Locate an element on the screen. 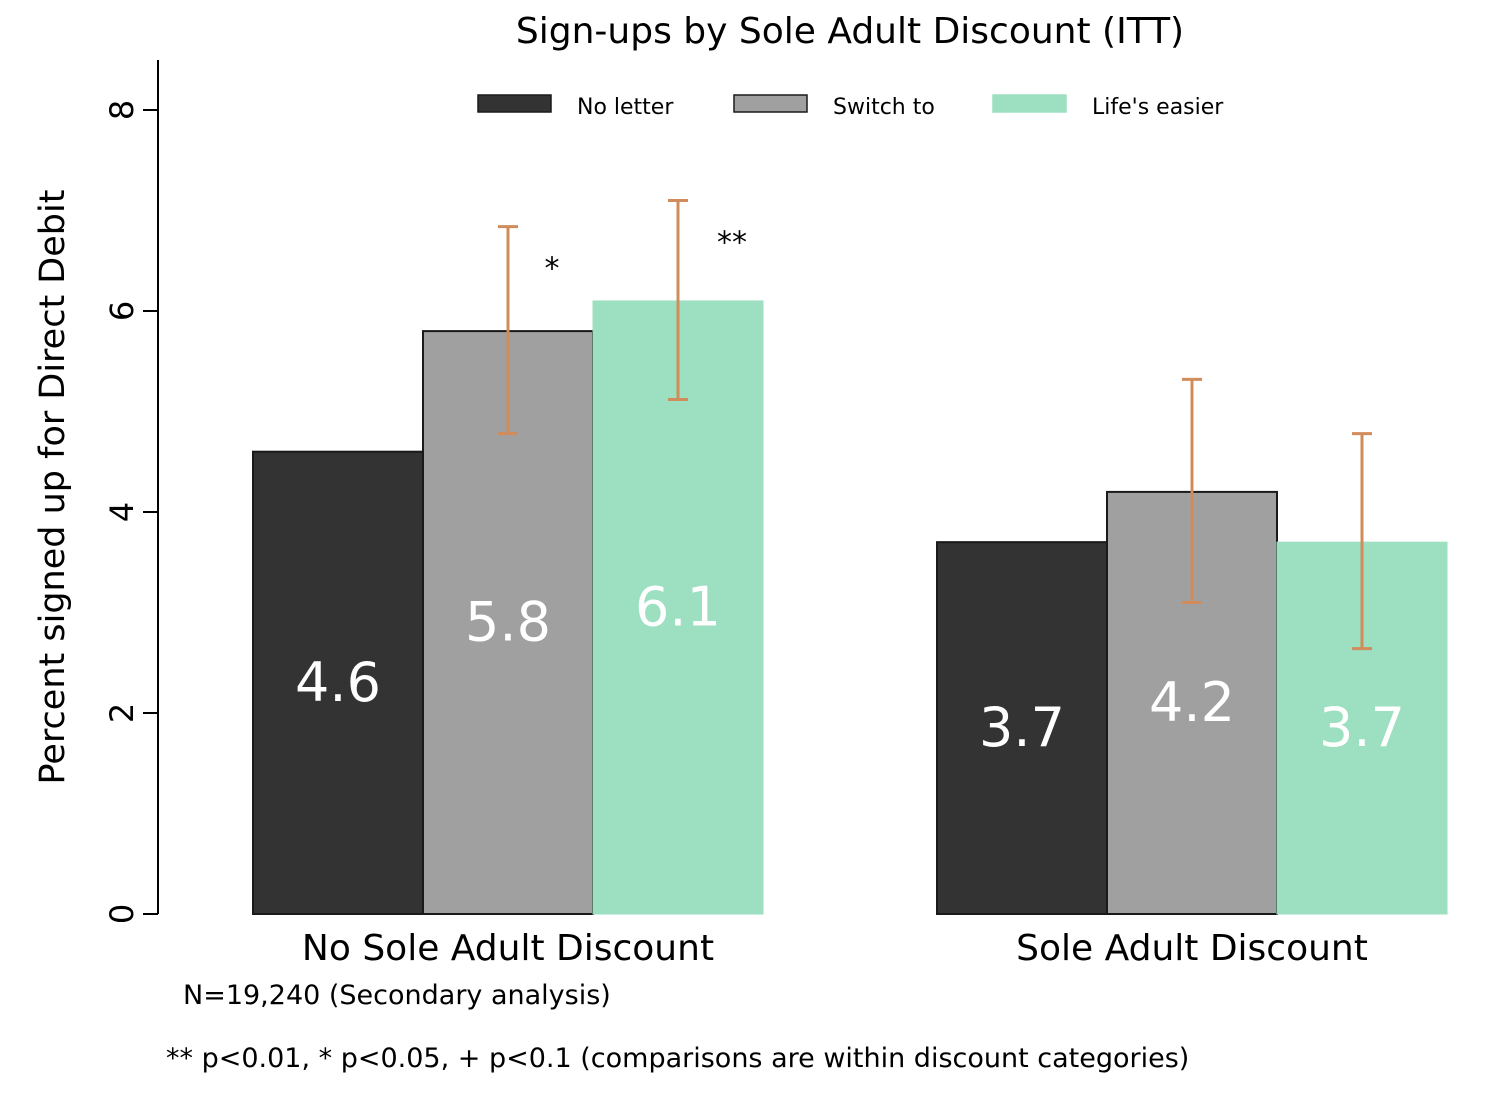 This screenshot has height=1100, width=1494. bar-value-label: 6.1 is located at coordinates (678, 606).